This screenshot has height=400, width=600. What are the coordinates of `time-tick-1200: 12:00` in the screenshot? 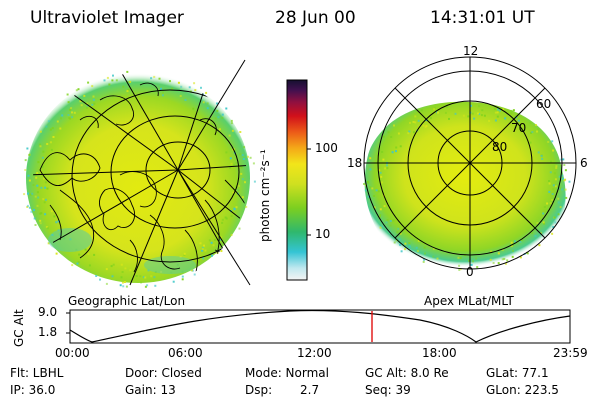 It's located at (314, 353).